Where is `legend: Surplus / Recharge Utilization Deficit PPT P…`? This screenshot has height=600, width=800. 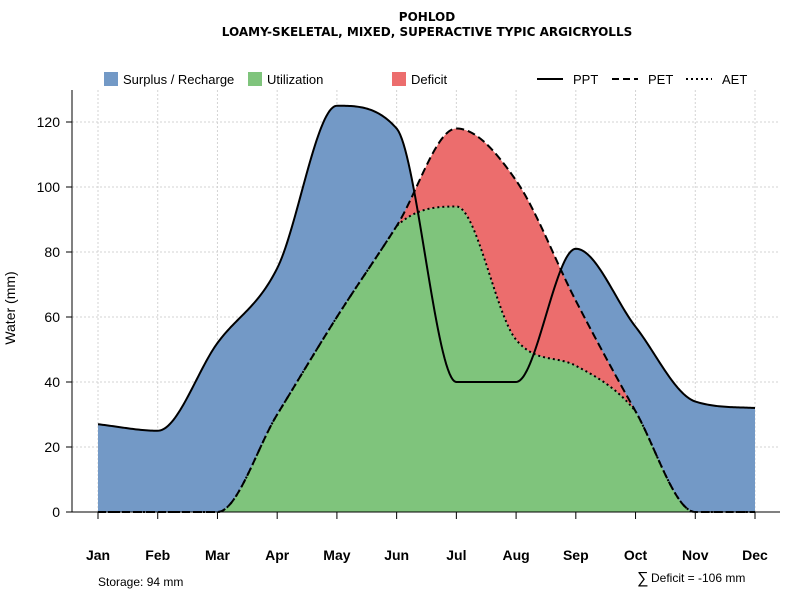 legend: Surplus / Recharge Utilization Deficit PPT P… is located at coordinates (425, 79).